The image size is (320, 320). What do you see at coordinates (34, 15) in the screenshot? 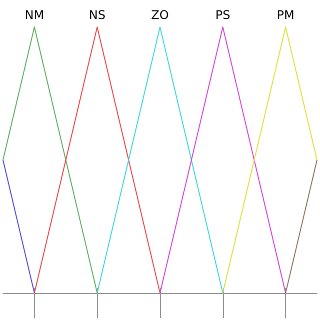
I see `x-tick-label: NM` at bounding box center [34, 15].